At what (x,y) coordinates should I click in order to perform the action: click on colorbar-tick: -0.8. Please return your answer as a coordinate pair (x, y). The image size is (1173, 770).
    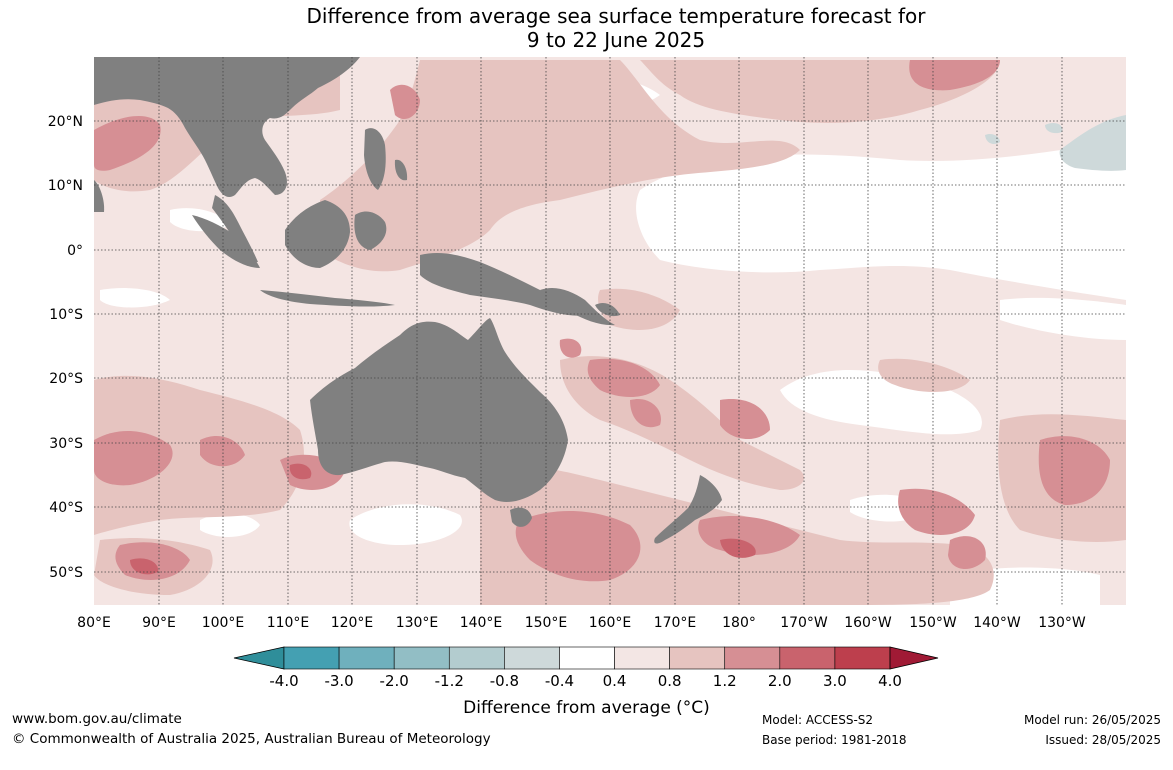
    Looking at the image, I should click on (504, 681).